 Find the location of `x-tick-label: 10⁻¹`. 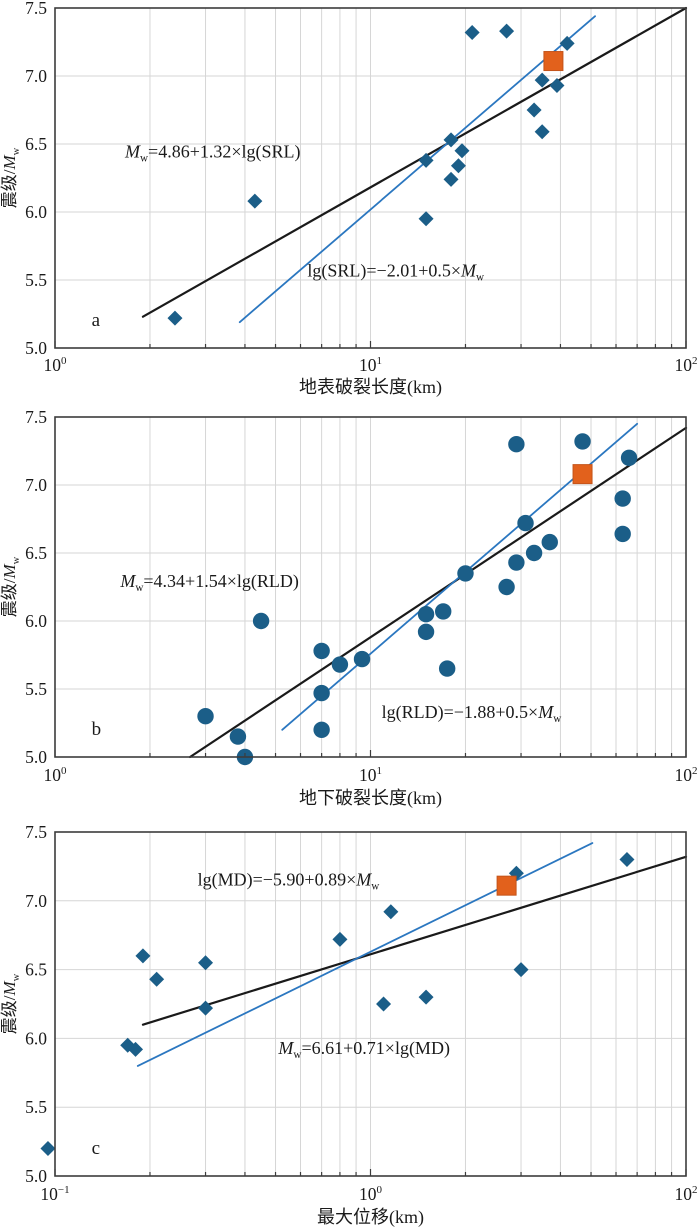

x-tick-label: 10⁻¹ is located at coordinates (54, 1194).